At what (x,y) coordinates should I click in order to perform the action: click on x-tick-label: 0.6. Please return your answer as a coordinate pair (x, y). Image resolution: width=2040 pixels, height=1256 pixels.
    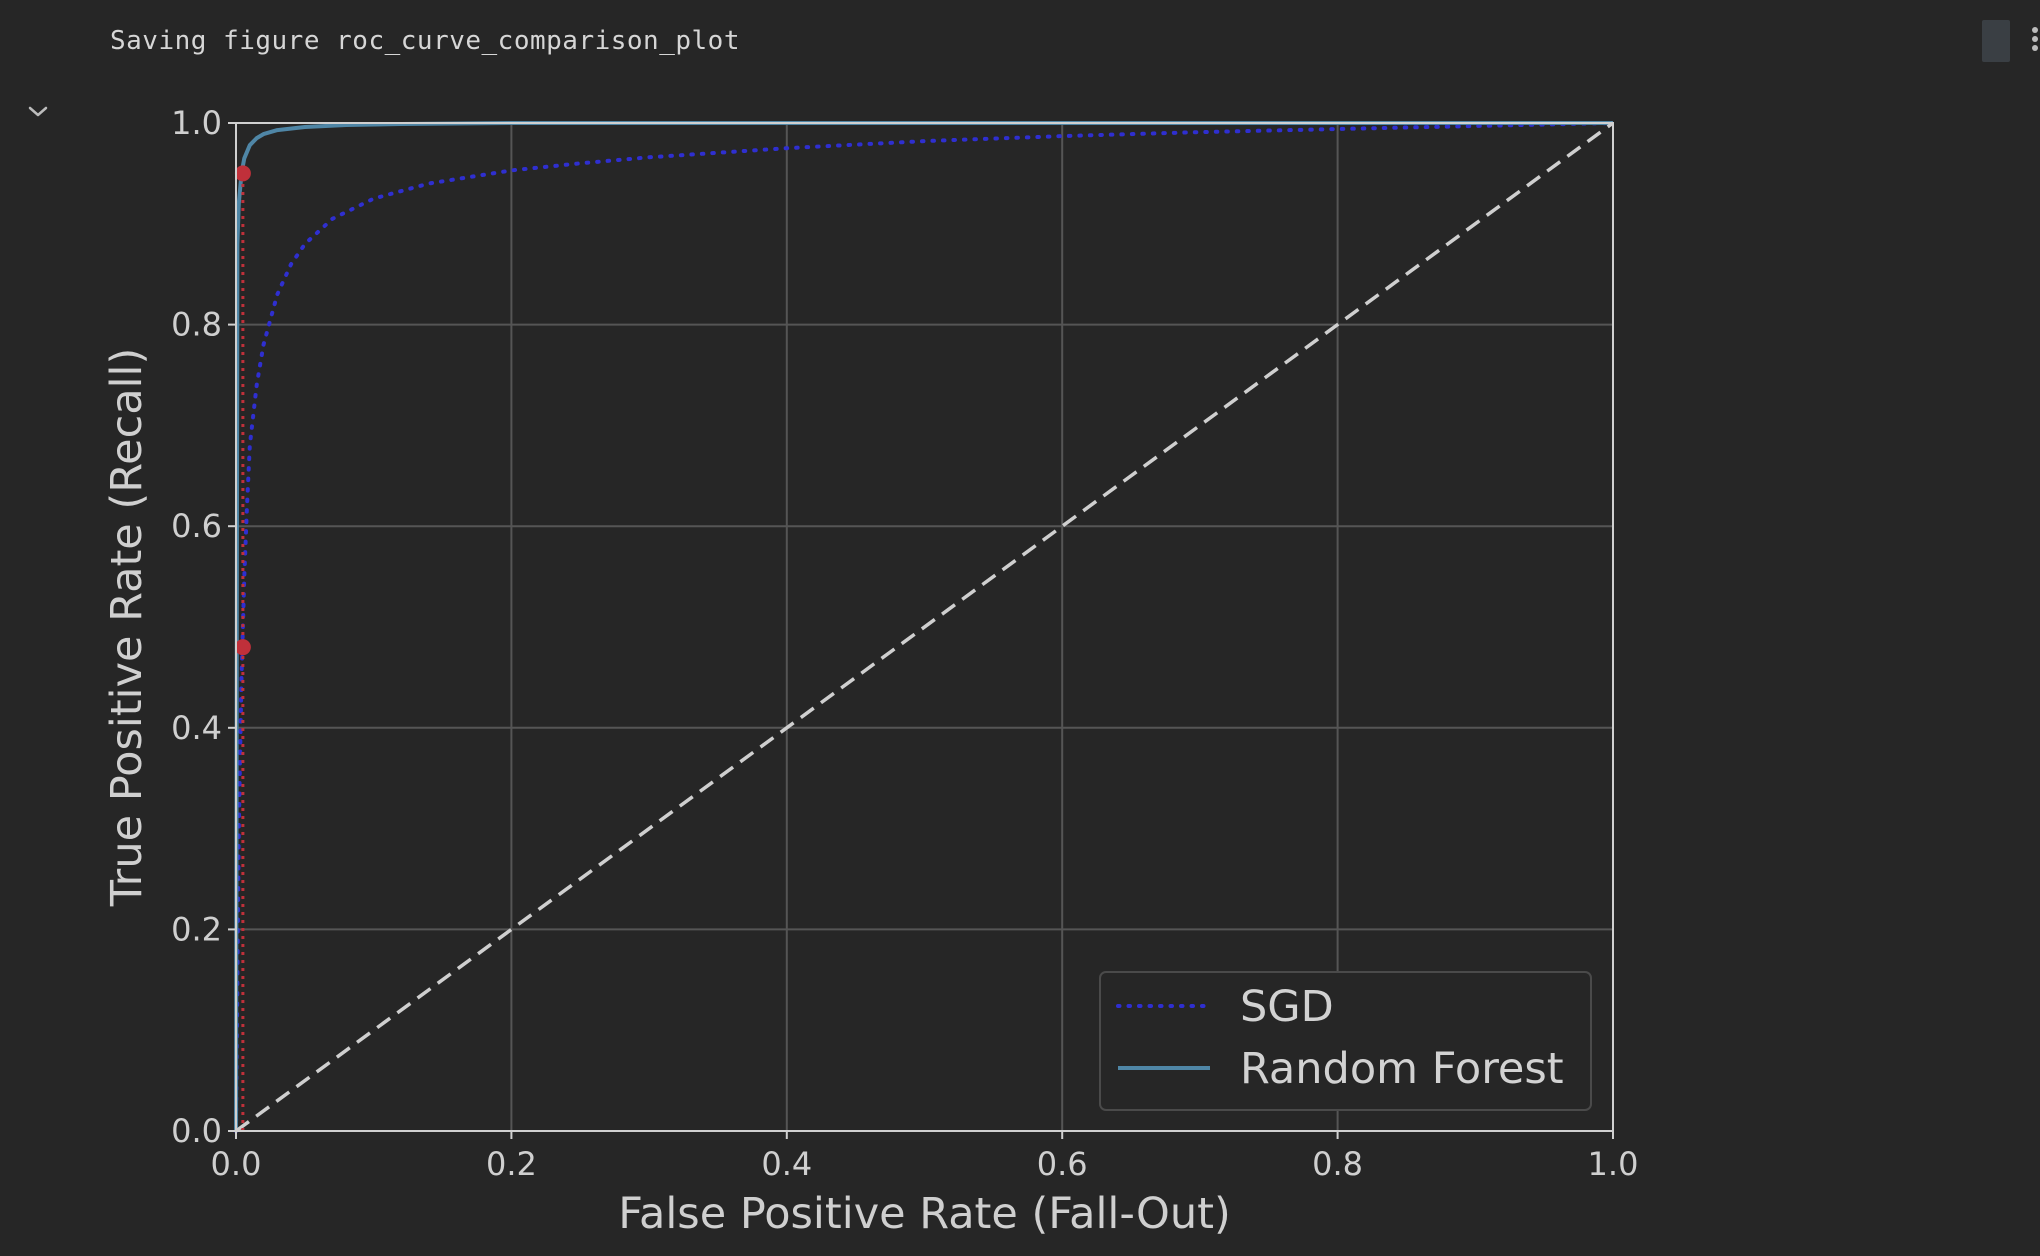
    Looking at the image, I should click on (1062, 1164).